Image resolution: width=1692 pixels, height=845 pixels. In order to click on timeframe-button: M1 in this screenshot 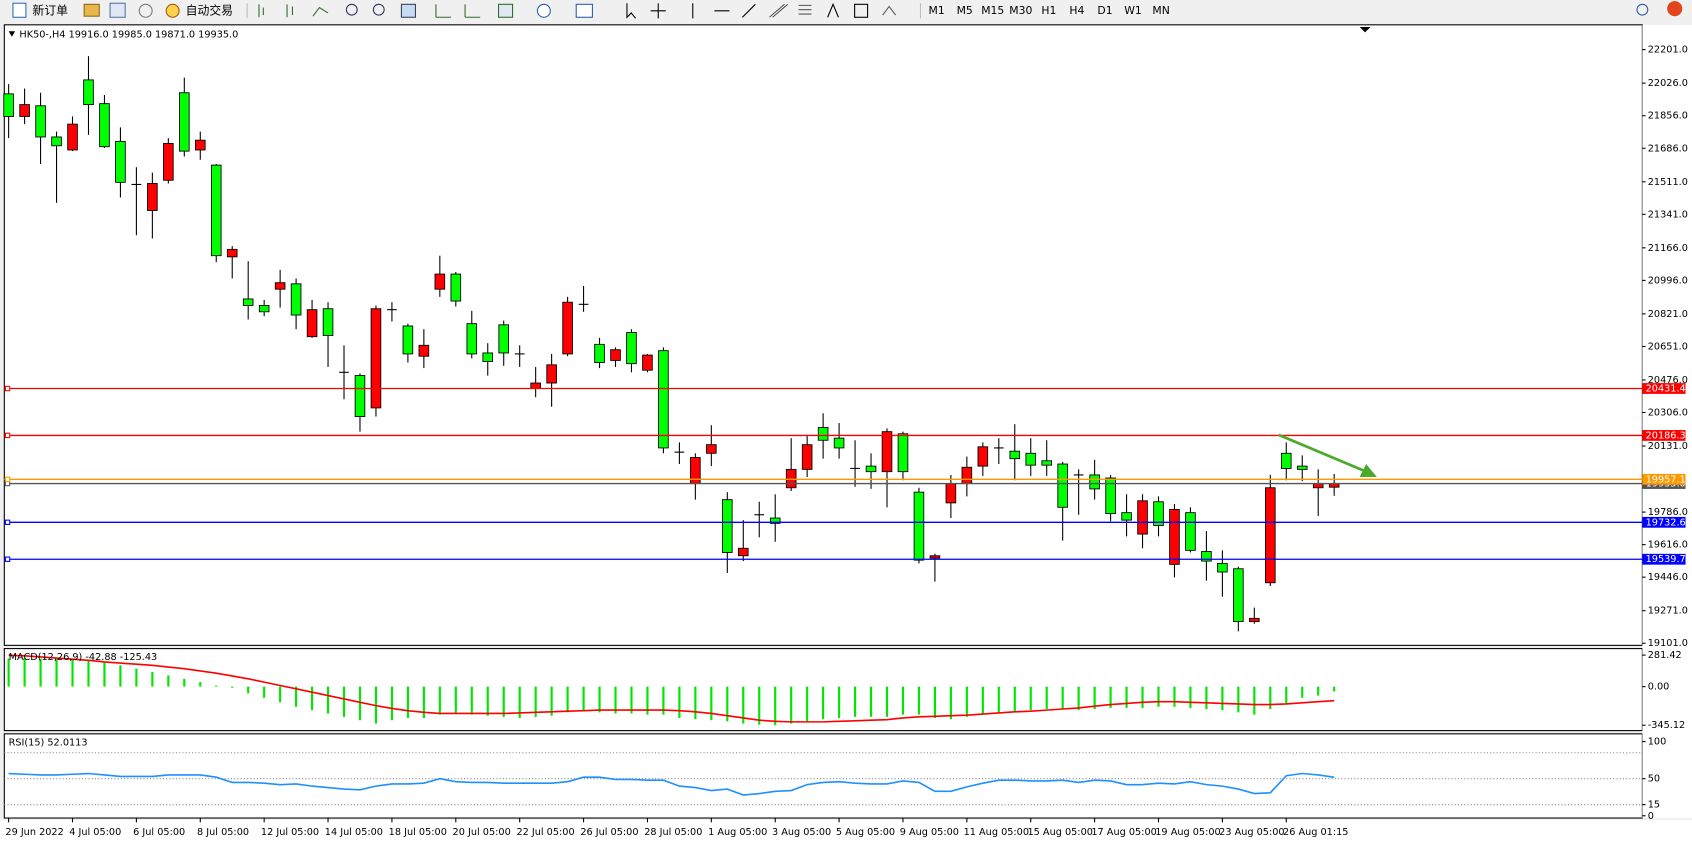, I will do `click(937, 10)`.